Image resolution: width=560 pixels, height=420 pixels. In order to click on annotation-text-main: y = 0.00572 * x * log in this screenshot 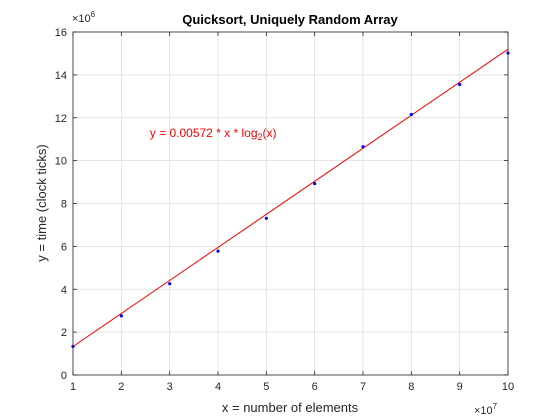, I will do `click(204, 133)`.